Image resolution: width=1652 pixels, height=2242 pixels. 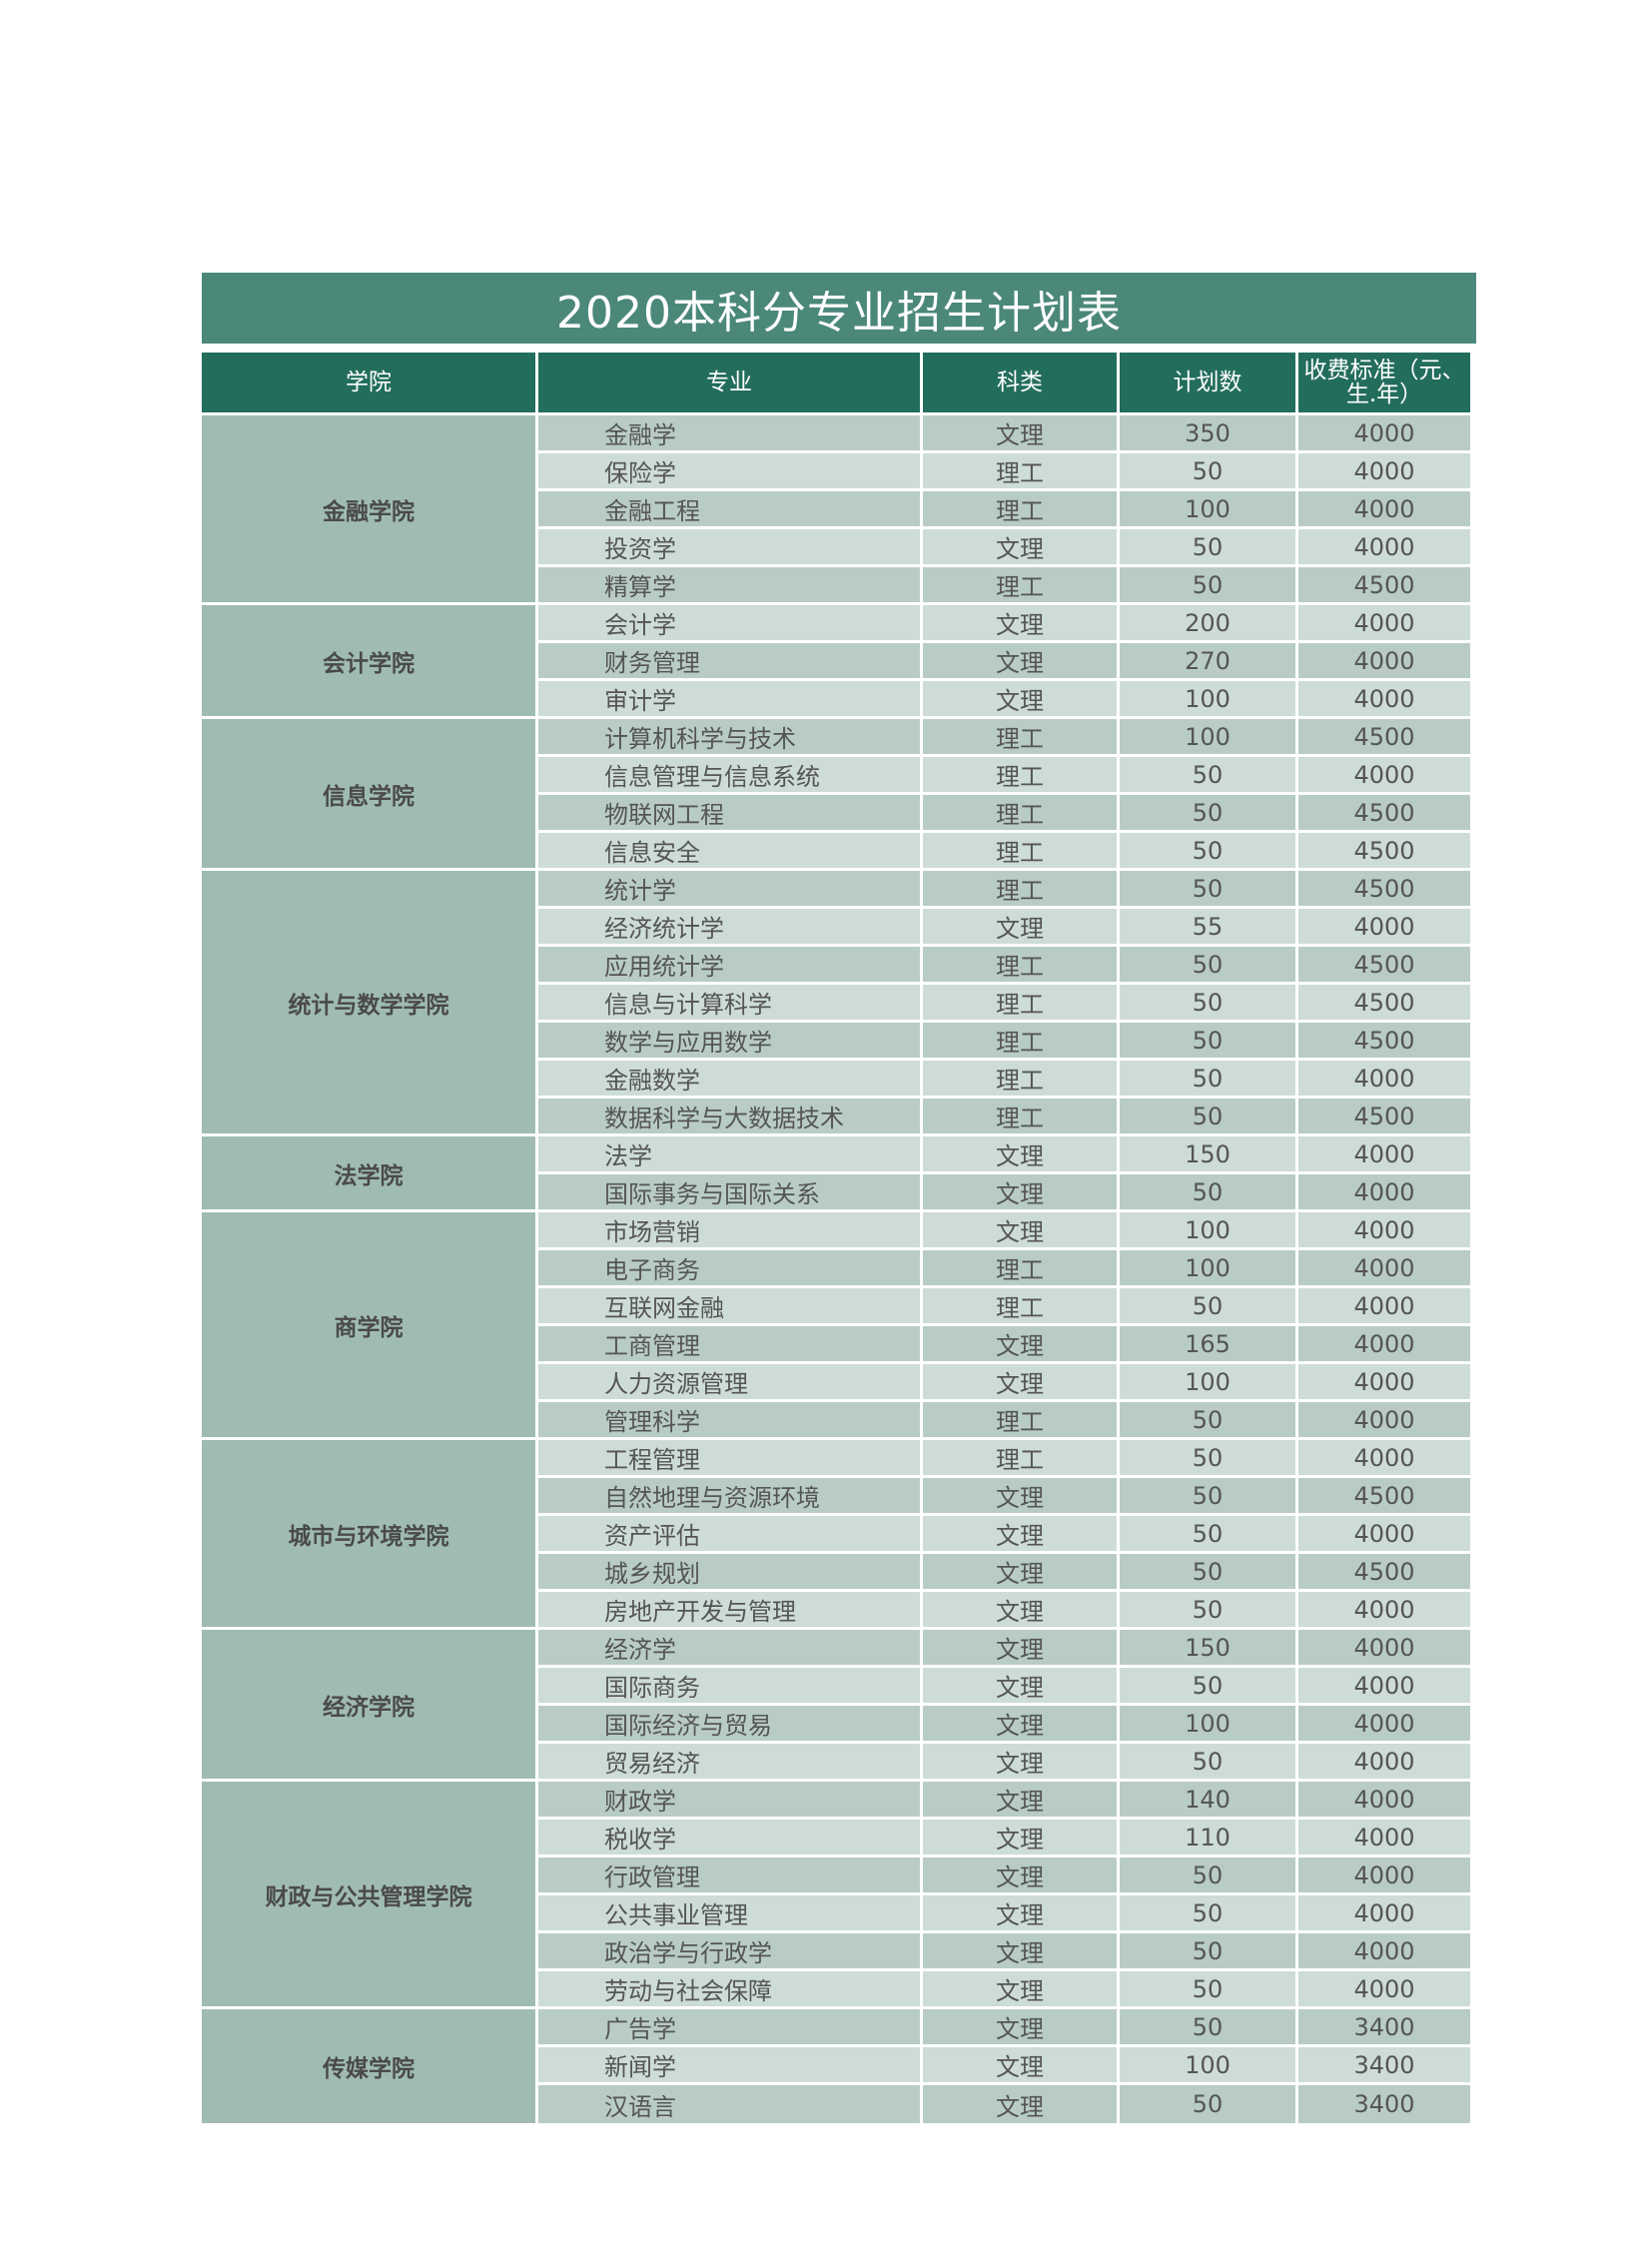 I want to click on major-cell: 管理科学, so click(x=729, y=1419).